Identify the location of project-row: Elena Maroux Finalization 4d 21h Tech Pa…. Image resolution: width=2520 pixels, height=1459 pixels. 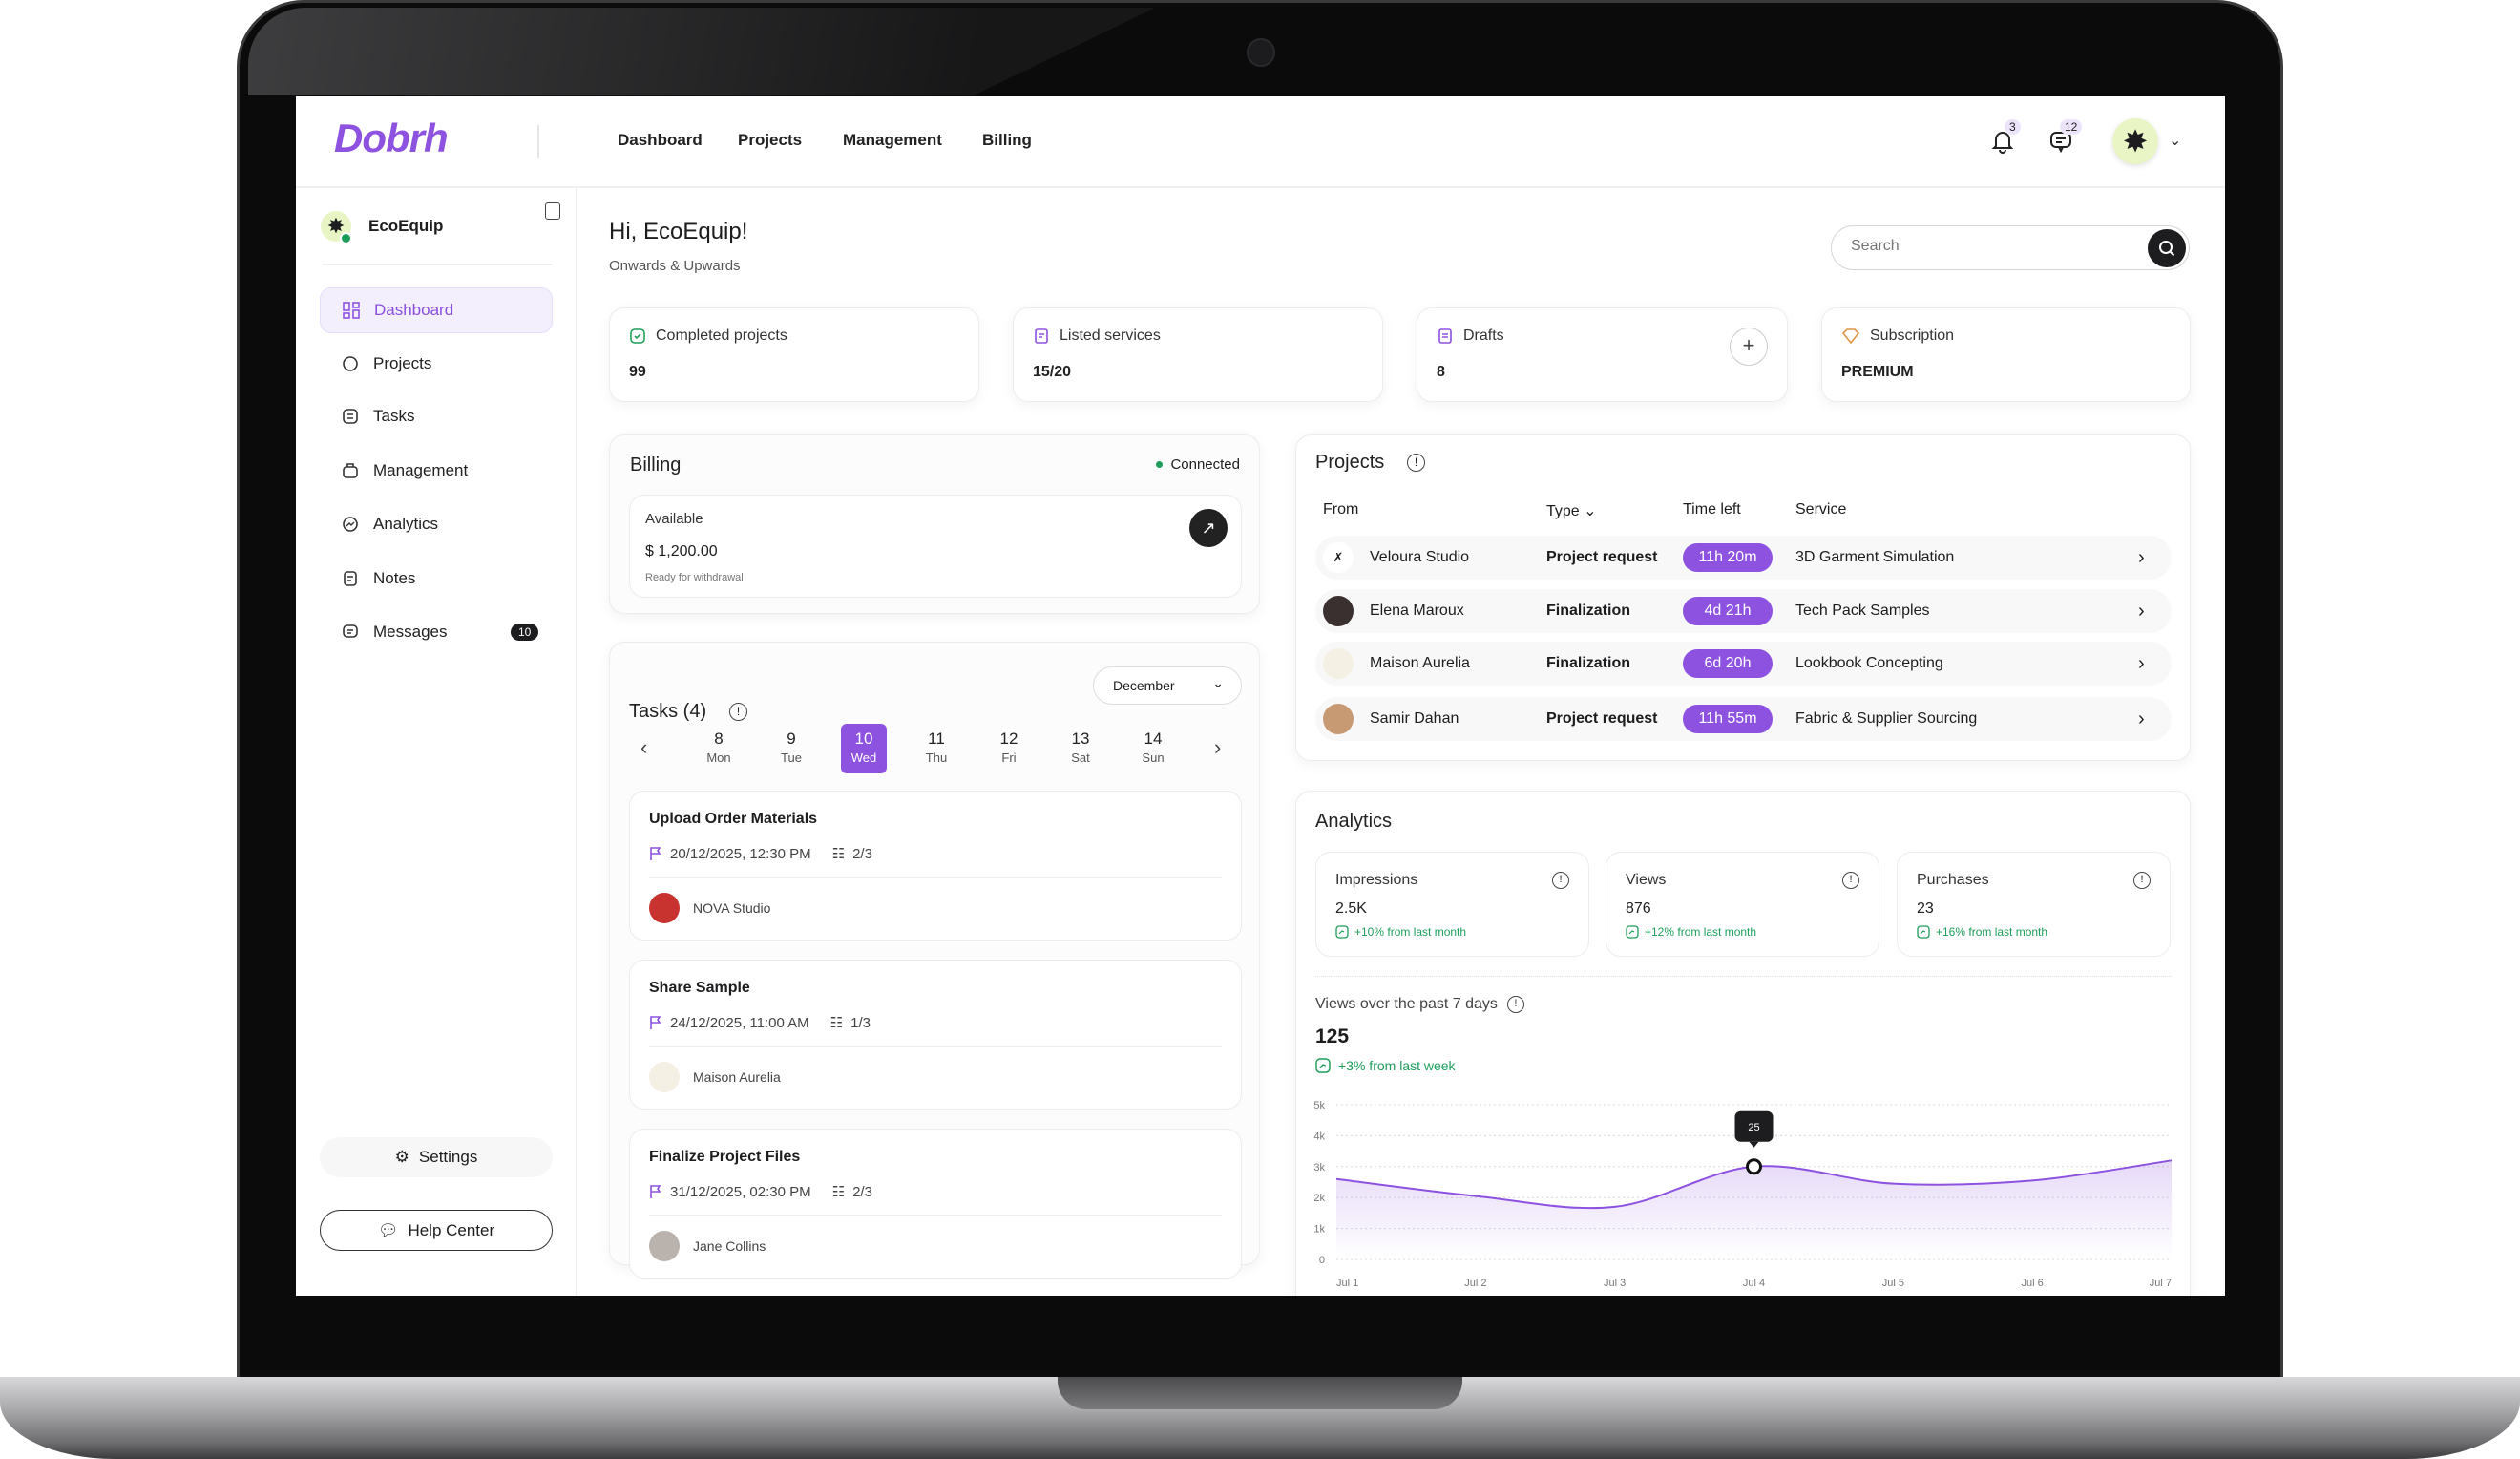
(1744, 611).